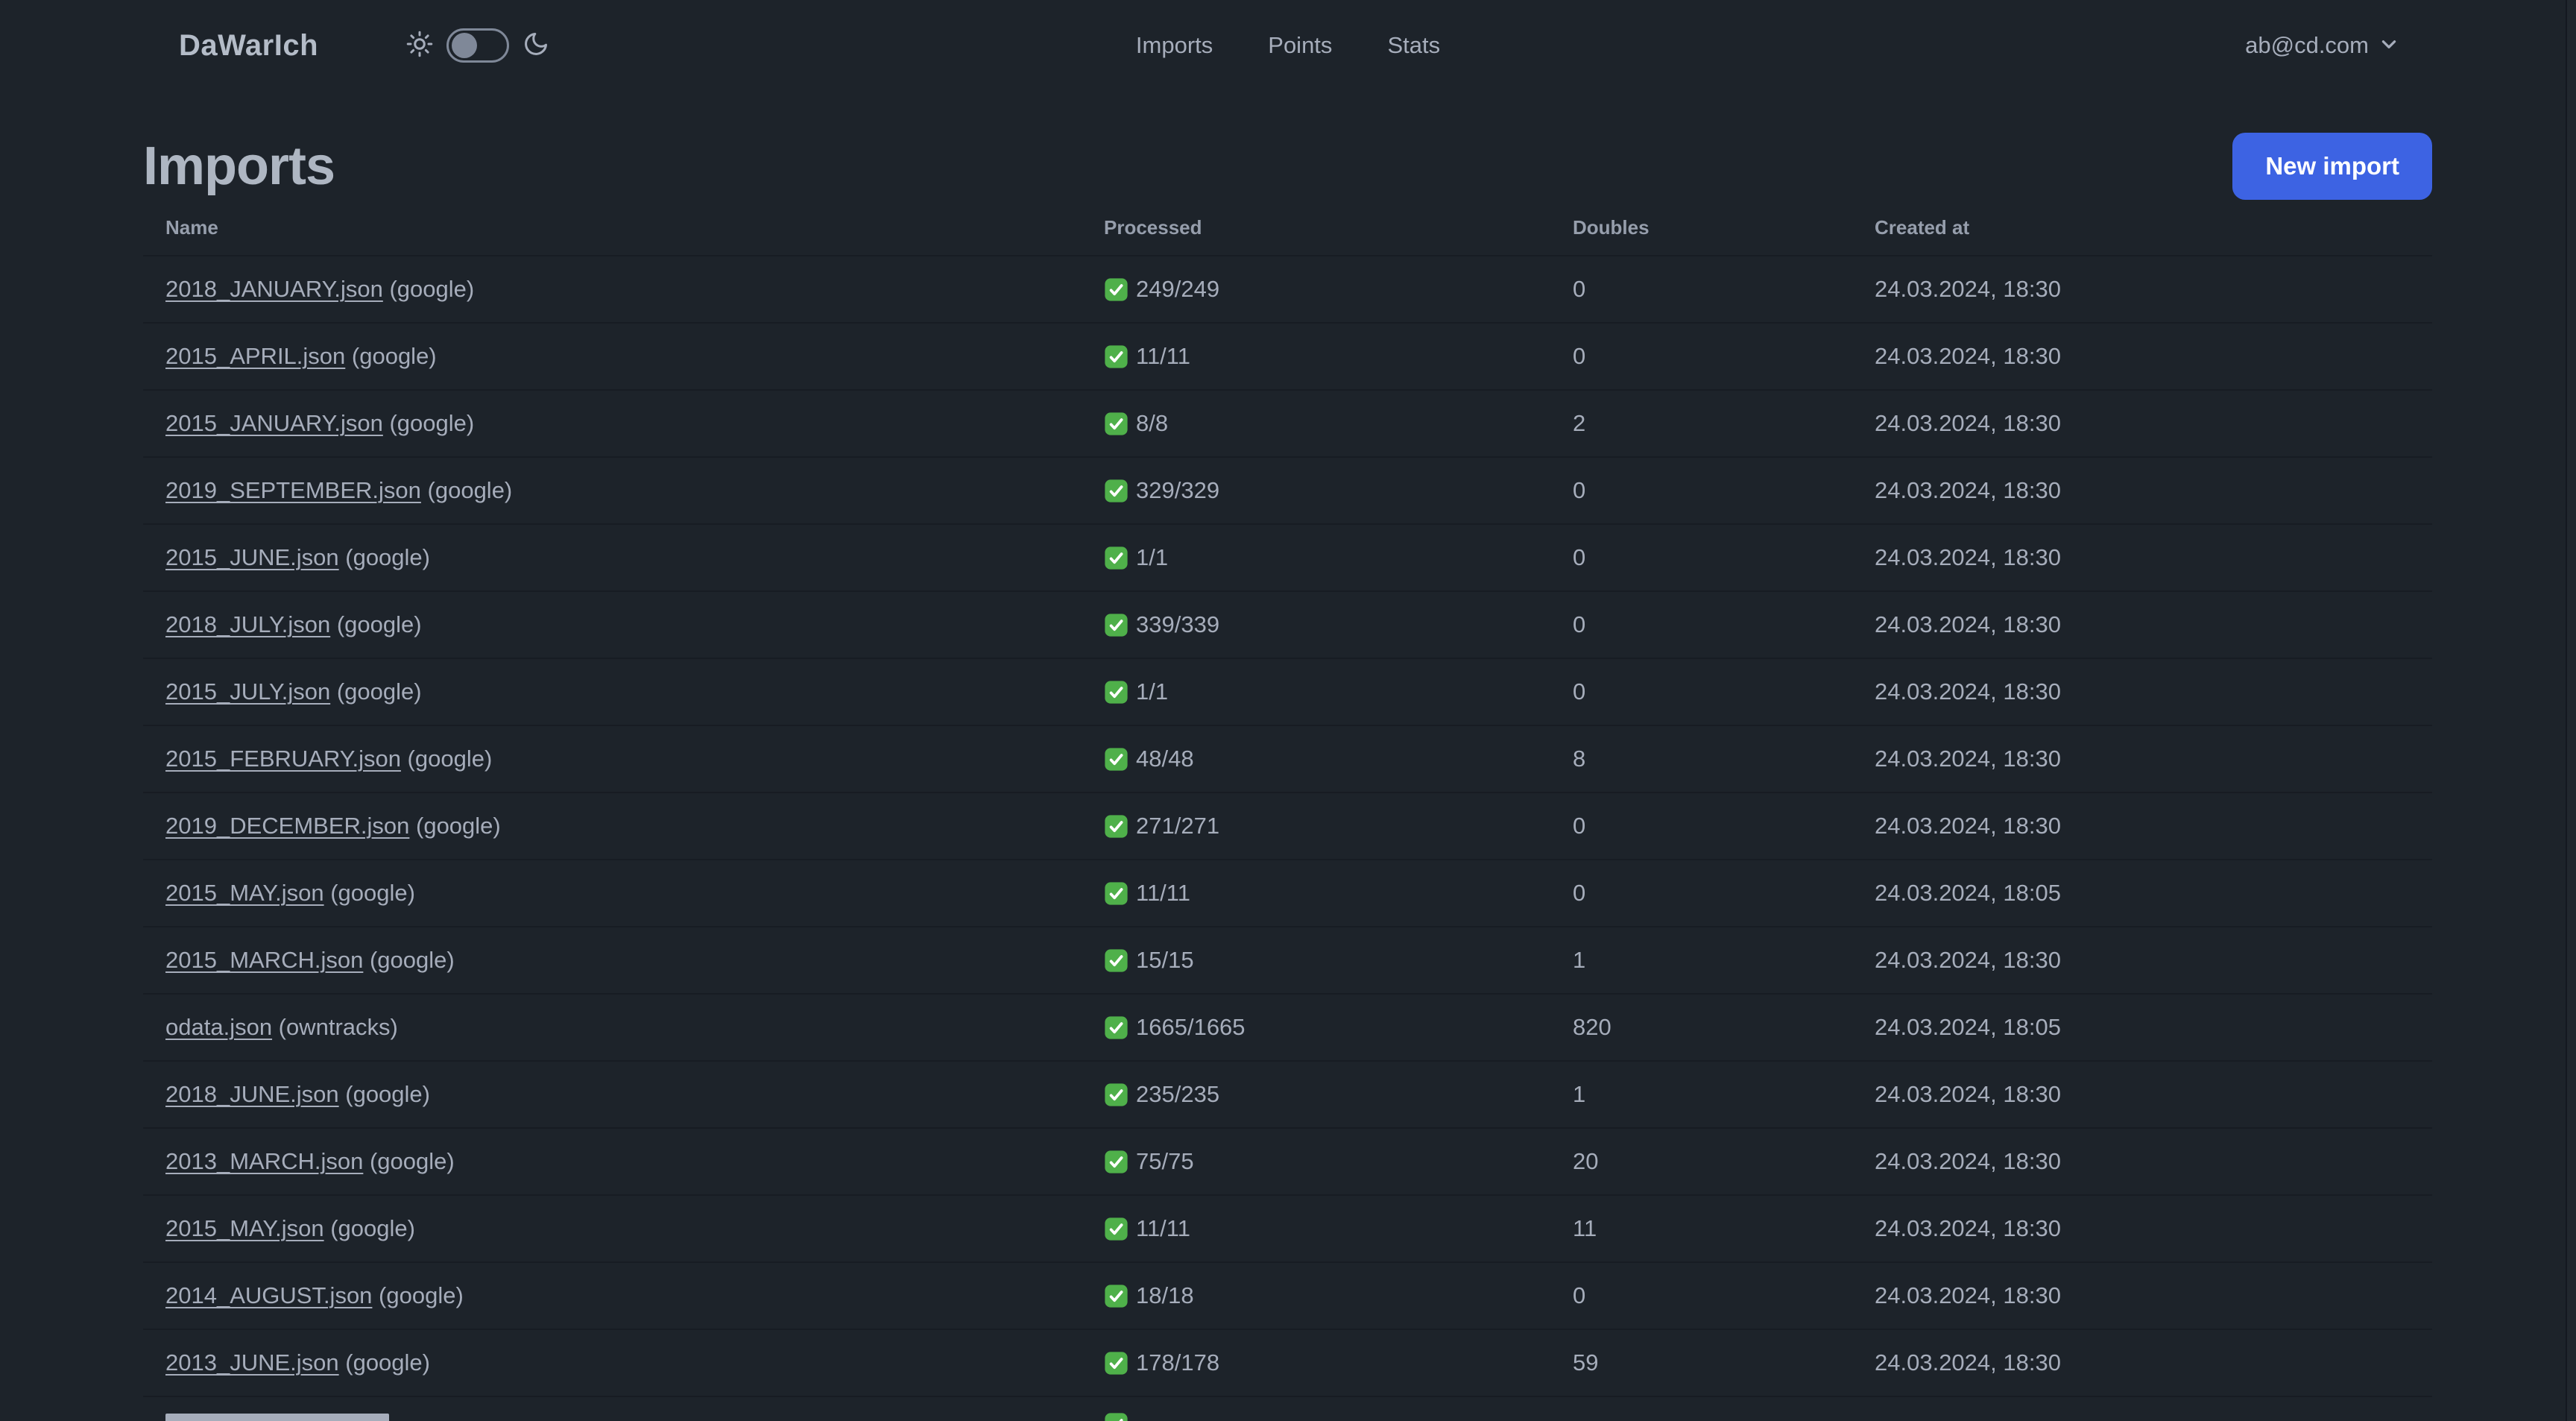 The image size is (2576, 1421). What do you see at coordinates (612, 1295) in the screenshot?
I see `name-cell: 2014_AUGUST.json (google)` at bounding box center [612, 1295].